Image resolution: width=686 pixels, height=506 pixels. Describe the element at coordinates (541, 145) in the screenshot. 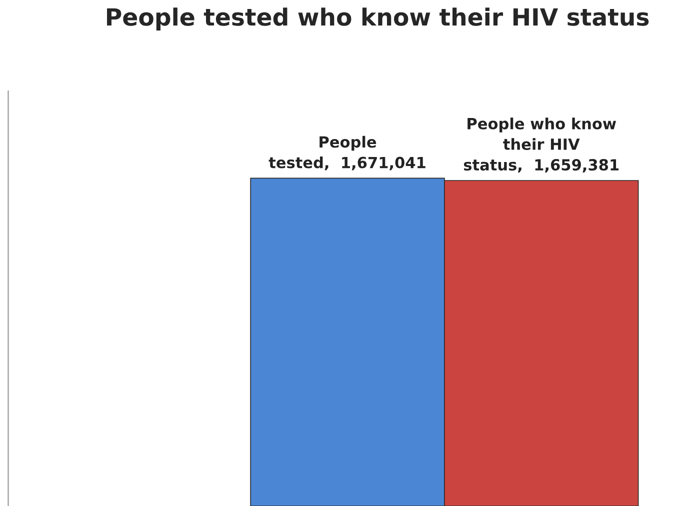

I see `data-label: People who know their HIV status, 1,659,381` at that location.